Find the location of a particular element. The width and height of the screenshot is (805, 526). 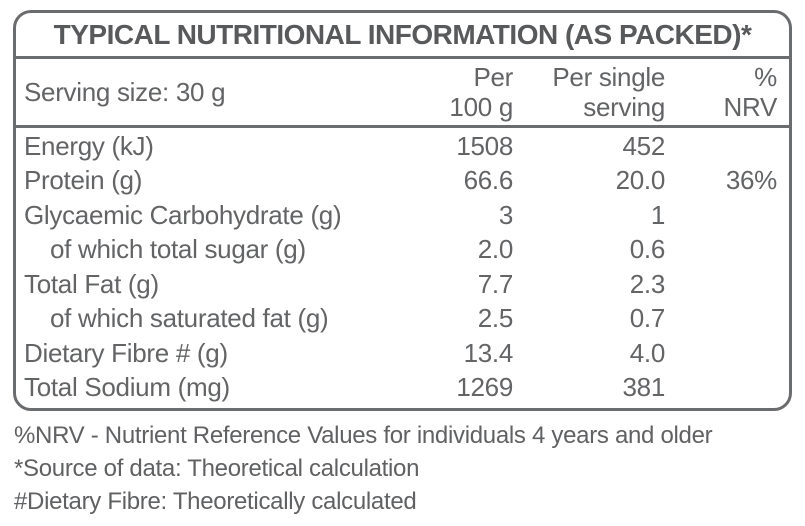

column-header-per-serving: Per single serving is located at coordinates (589, 92).